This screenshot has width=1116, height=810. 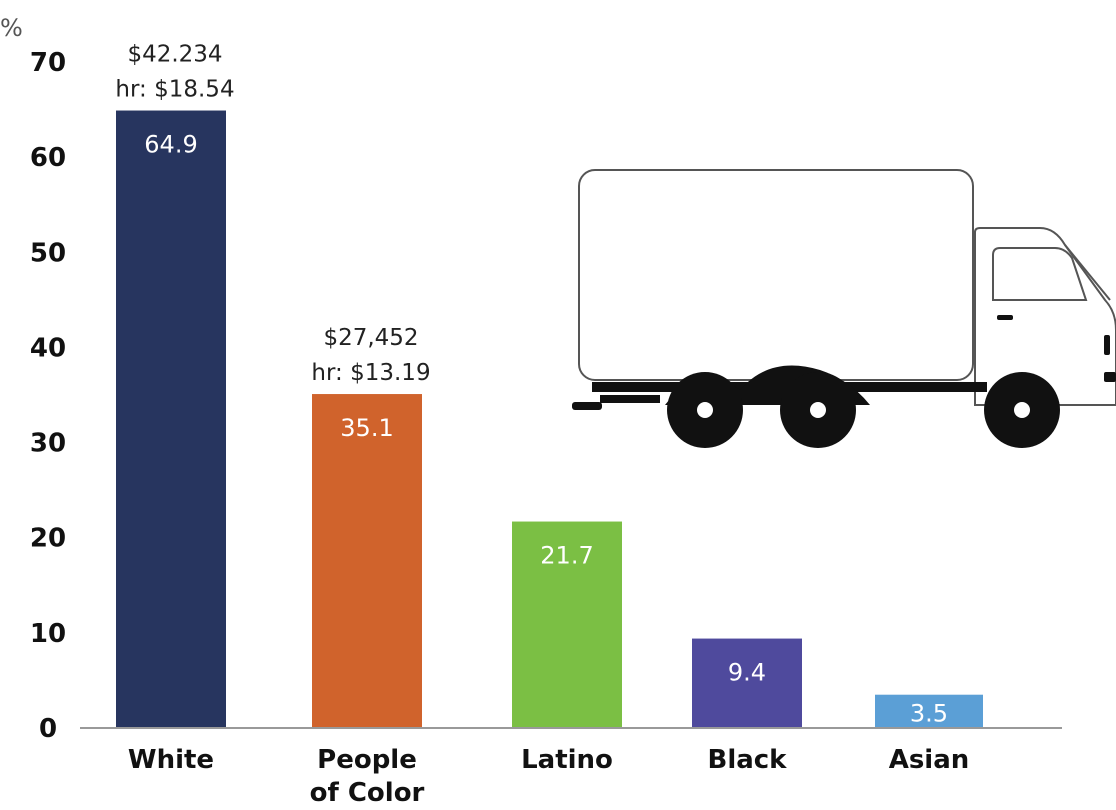 What do you see at coordinates (548, 776) in the screenshot?
I see `category-labels: White People of Color Latino Black Asian` at bounding box center [548, 776].